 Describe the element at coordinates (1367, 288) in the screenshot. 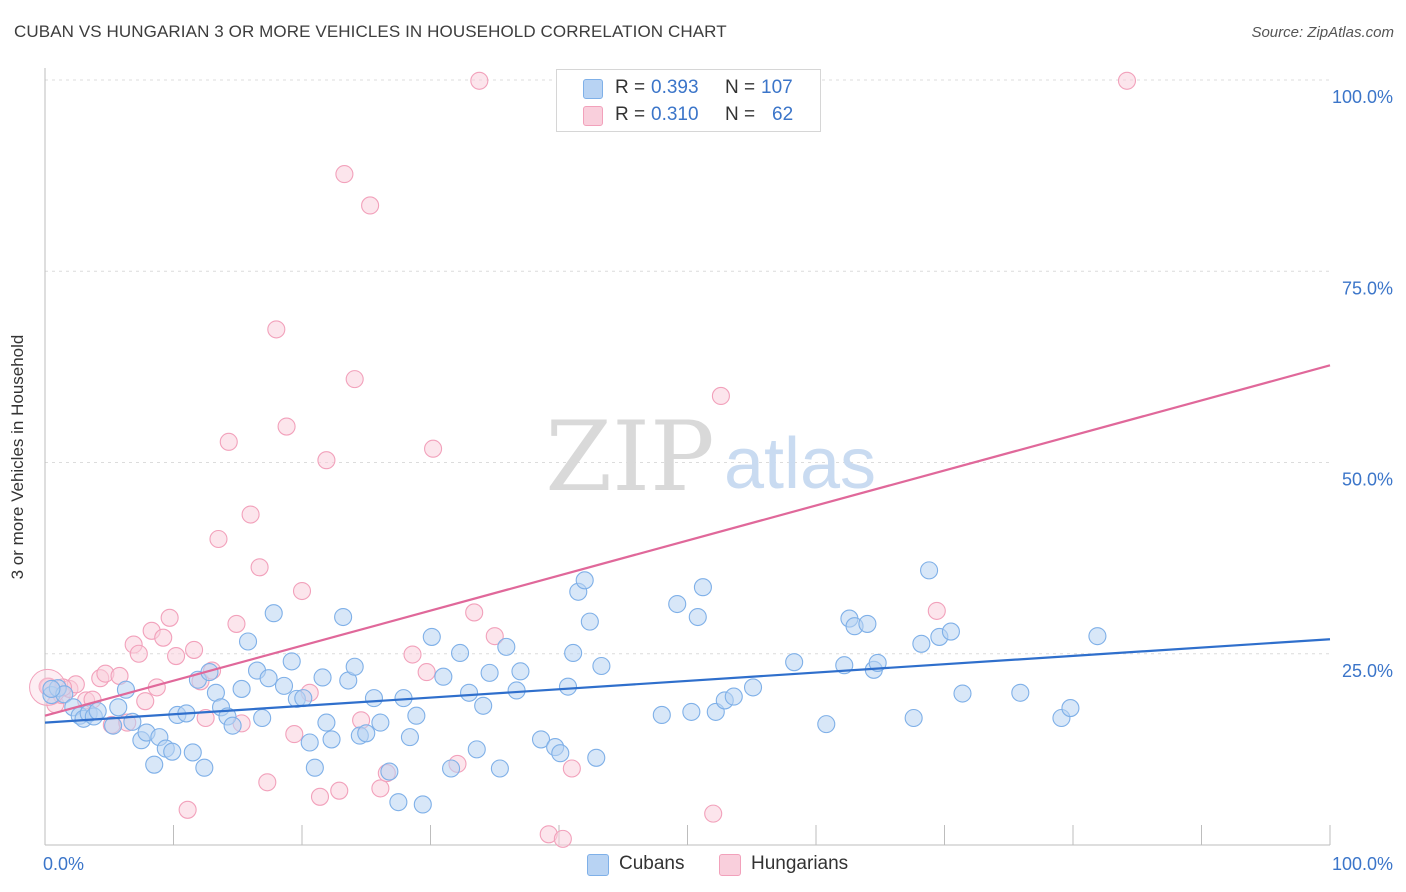

I see `y-tick-label: 75.0%` at that location.